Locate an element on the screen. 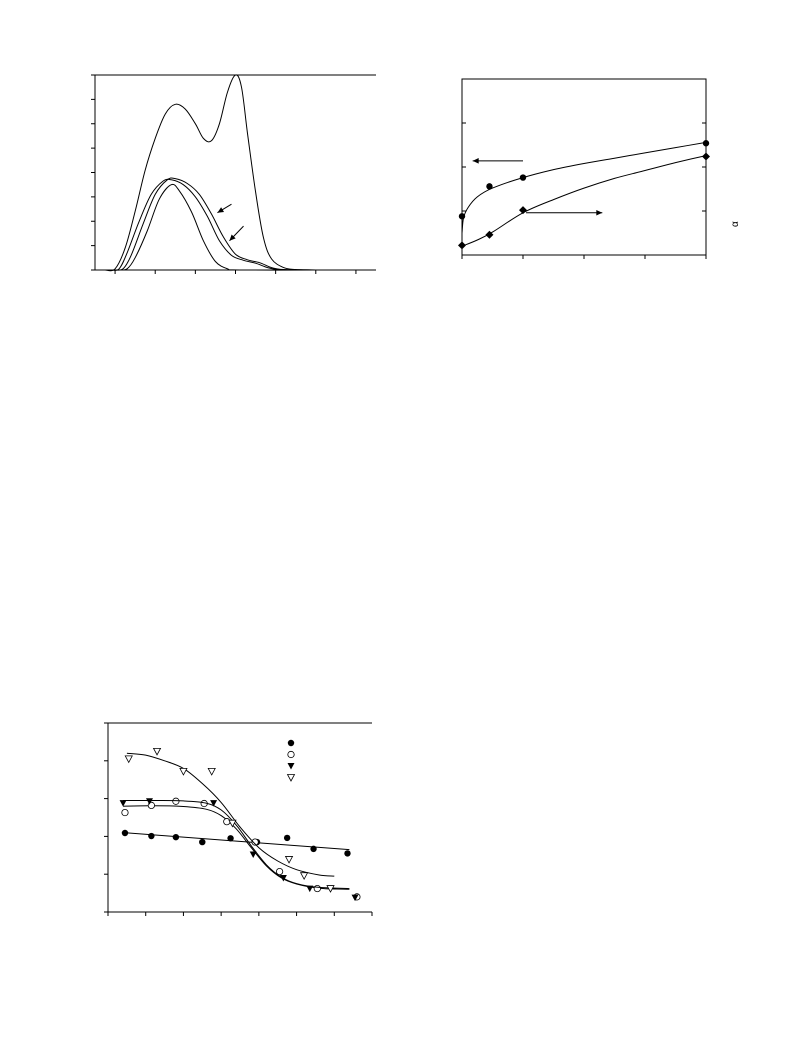 Image resolution: width=793 pixels, height=1057 pixels. legend-marker-filled-circle is located at coordinates (291, 743).